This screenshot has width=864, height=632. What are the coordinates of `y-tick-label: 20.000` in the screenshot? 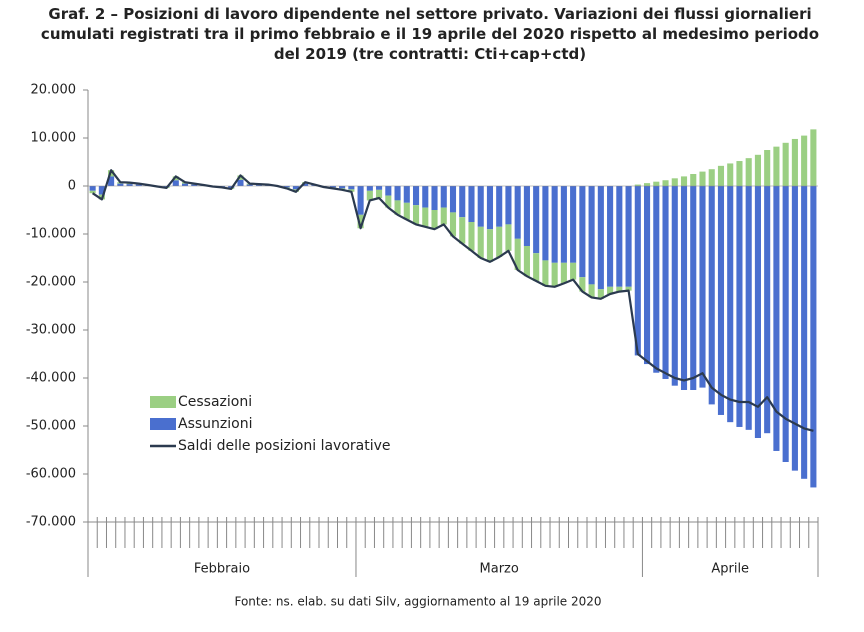 It's located at (54, 90).